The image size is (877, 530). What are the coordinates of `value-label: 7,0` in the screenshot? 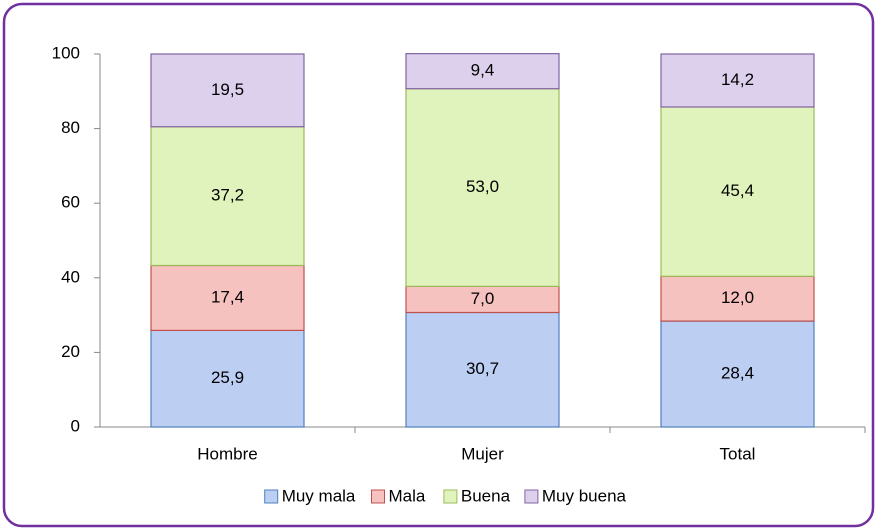 It's located at (483, 298).